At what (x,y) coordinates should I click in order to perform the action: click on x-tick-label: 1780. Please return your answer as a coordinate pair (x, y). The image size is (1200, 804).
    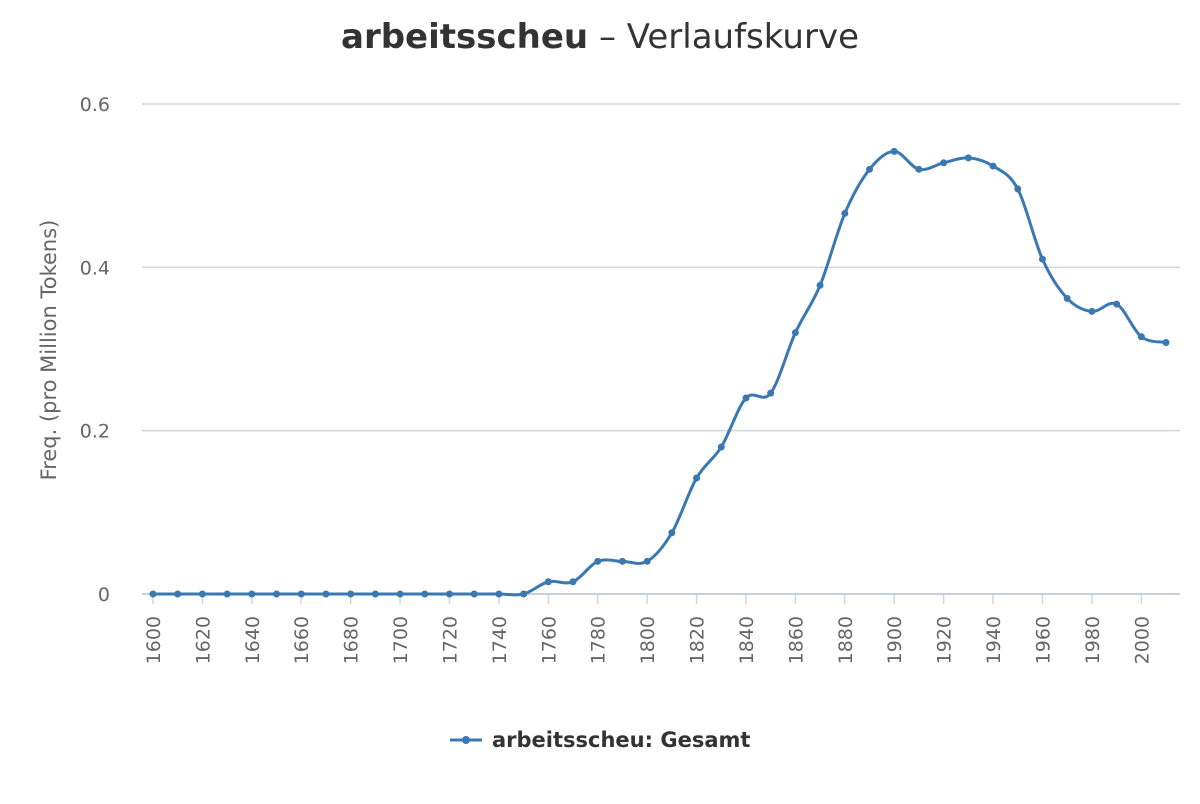
    Looking at the image, I should click on (599, 640).